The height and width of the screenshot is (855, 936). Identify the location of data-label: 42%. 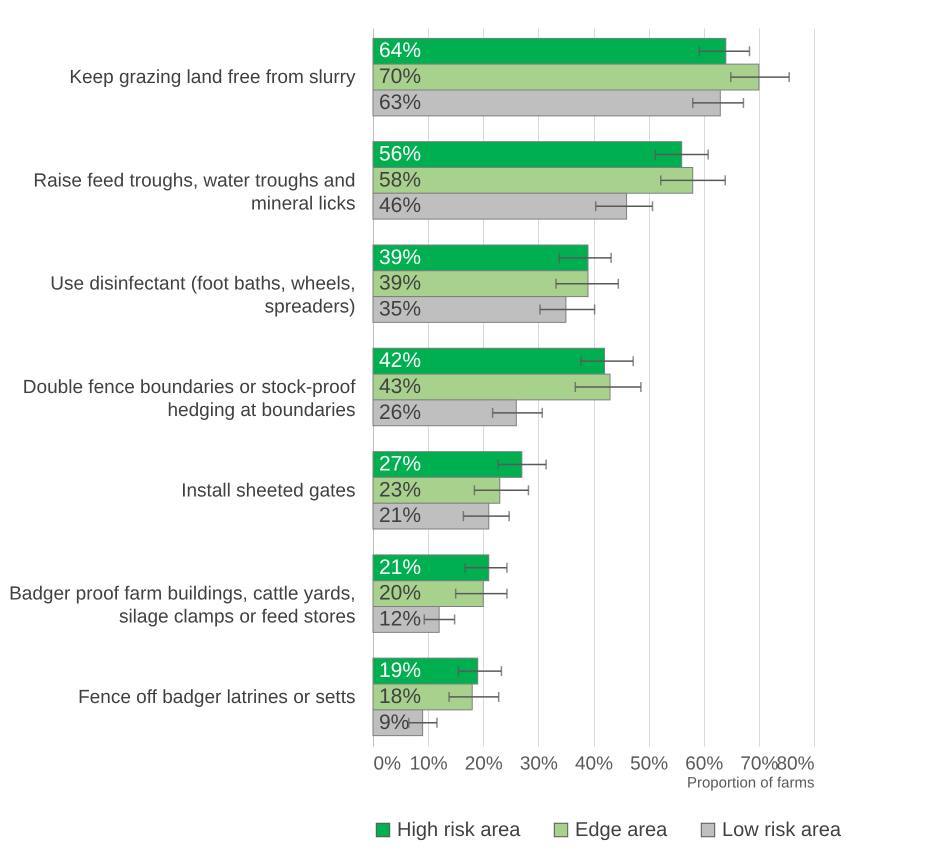
(400, 360).